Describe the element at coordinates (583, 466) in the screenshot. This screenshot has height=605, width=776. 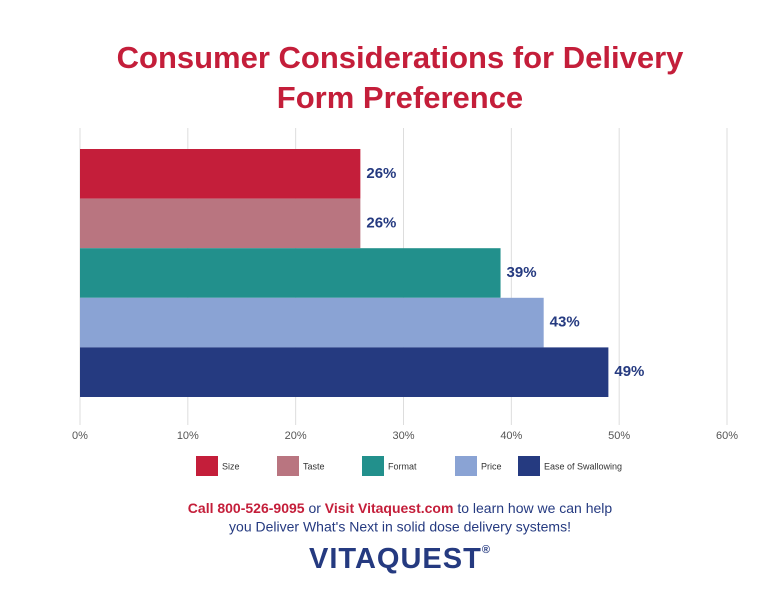
I see `legend-label: Ease of Swallowing` at that location.